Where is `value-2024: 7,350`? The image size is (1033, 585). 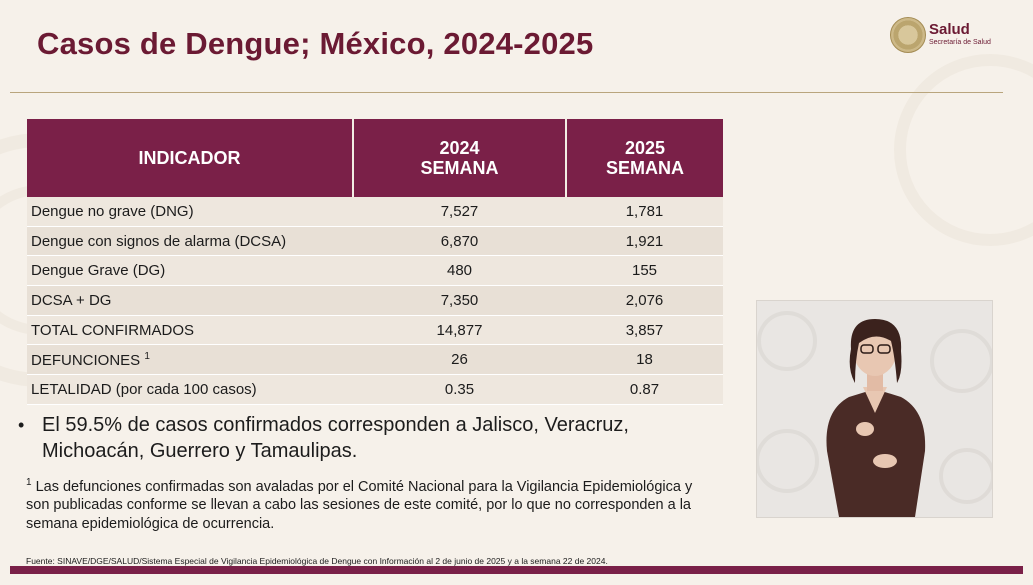
value-2024: 7,350 is located at coordinates (459, 300).